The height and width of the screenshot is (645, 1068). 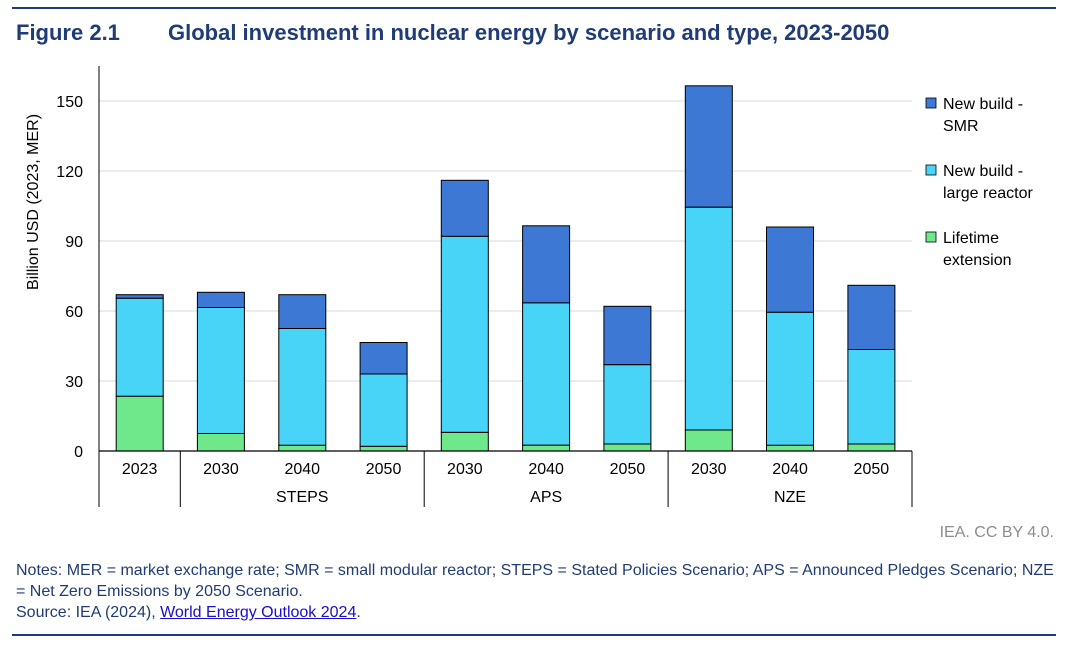 I want to click on y-tick-label: 30, so click(x=74, y=382).